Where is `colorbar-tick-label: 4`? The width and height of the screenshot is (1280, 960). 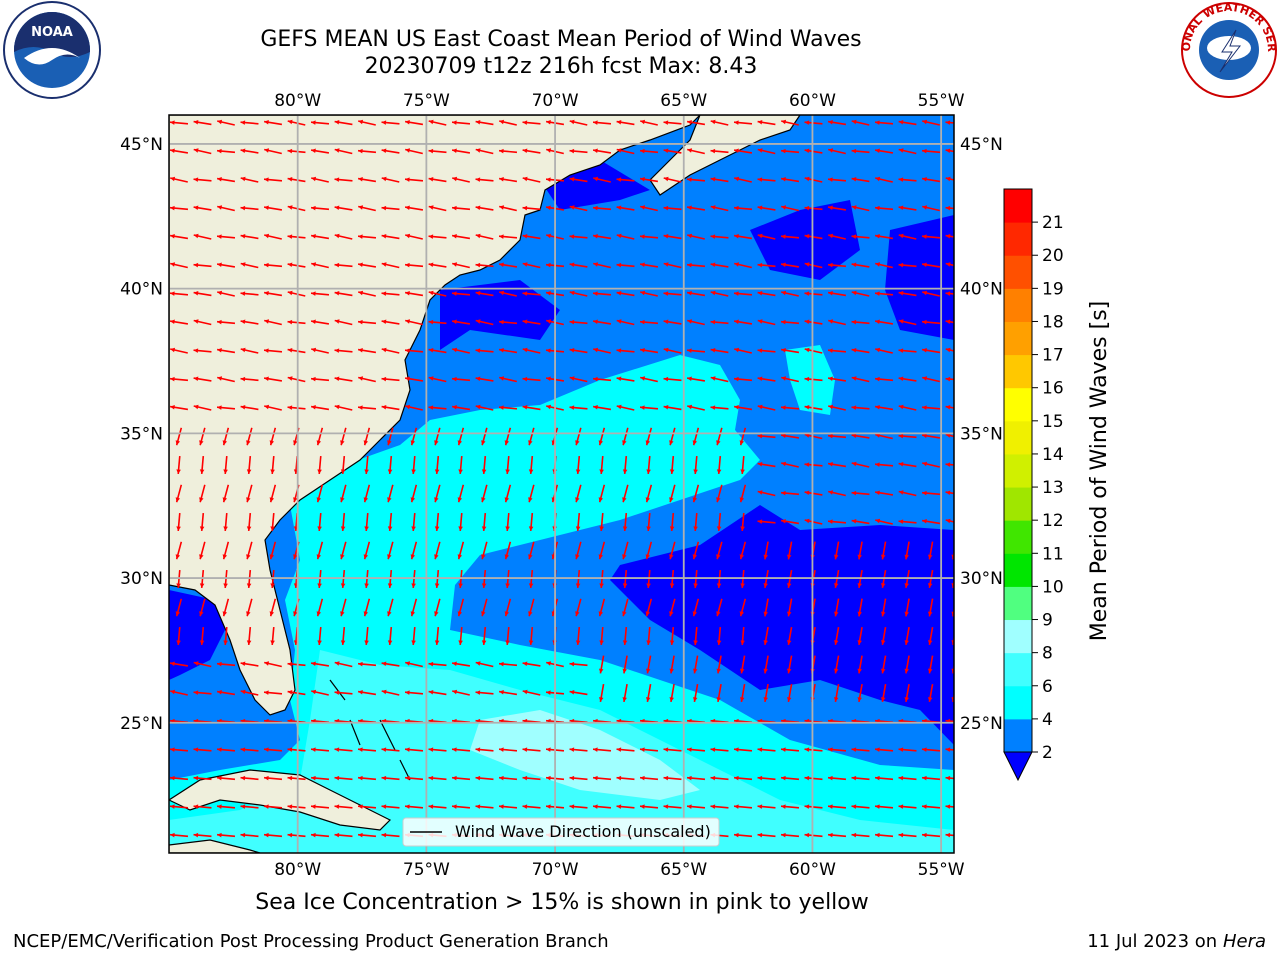
colorbar-tick-label: 4 is located at coordinates (1047, 720).